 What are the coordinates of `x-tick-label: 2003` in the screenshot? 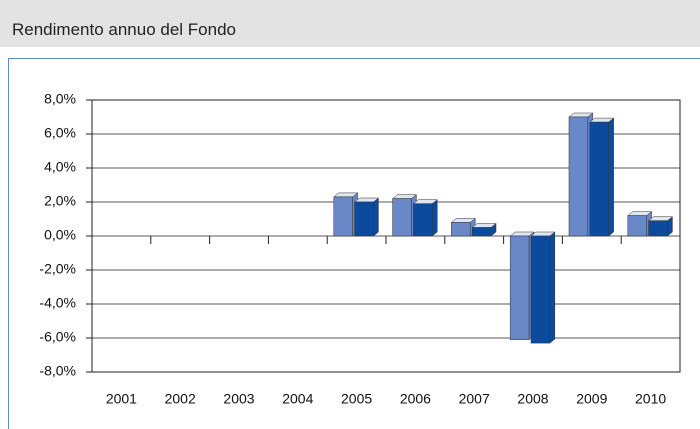 It's located at (238, 399).